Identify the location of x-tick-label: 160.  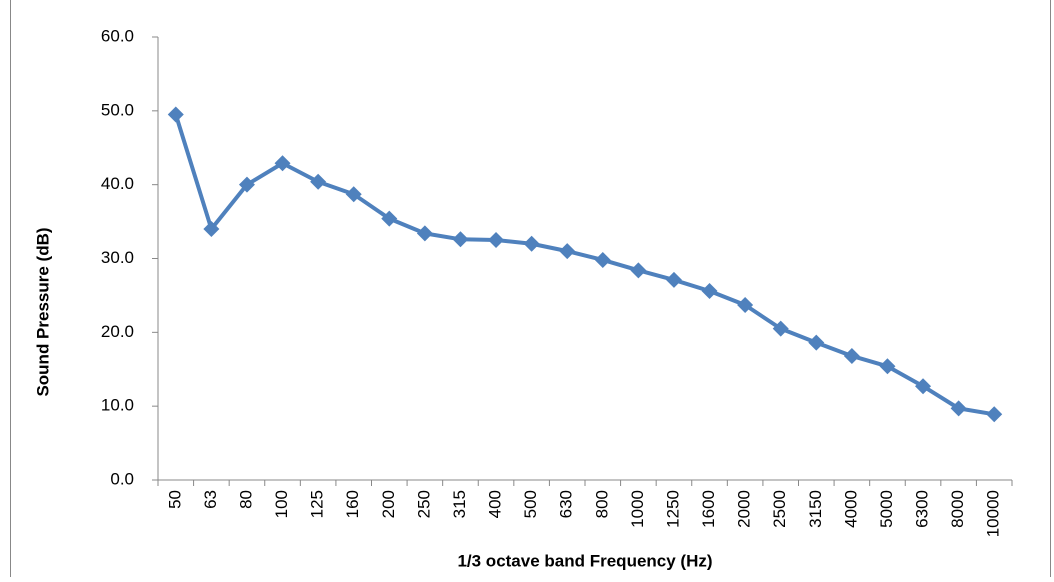
(352, 504).